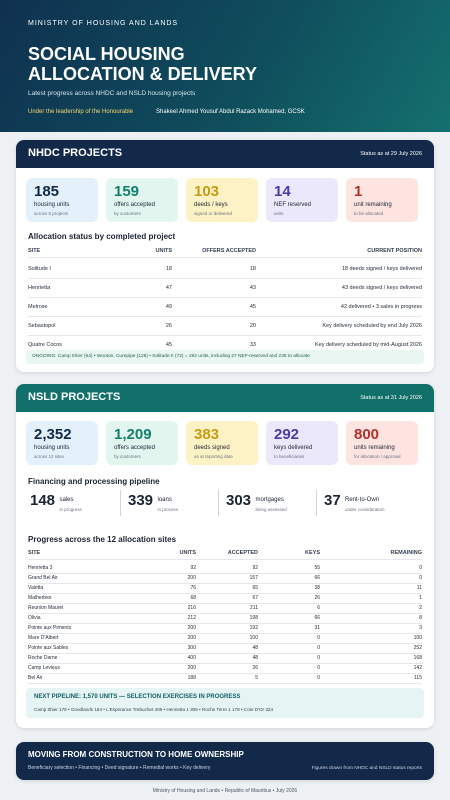 The image size is (450, 800). Describe the element at coordinates (394, 251) in the screenshot. I see `column-header: CURRENT POSITION` at that location.